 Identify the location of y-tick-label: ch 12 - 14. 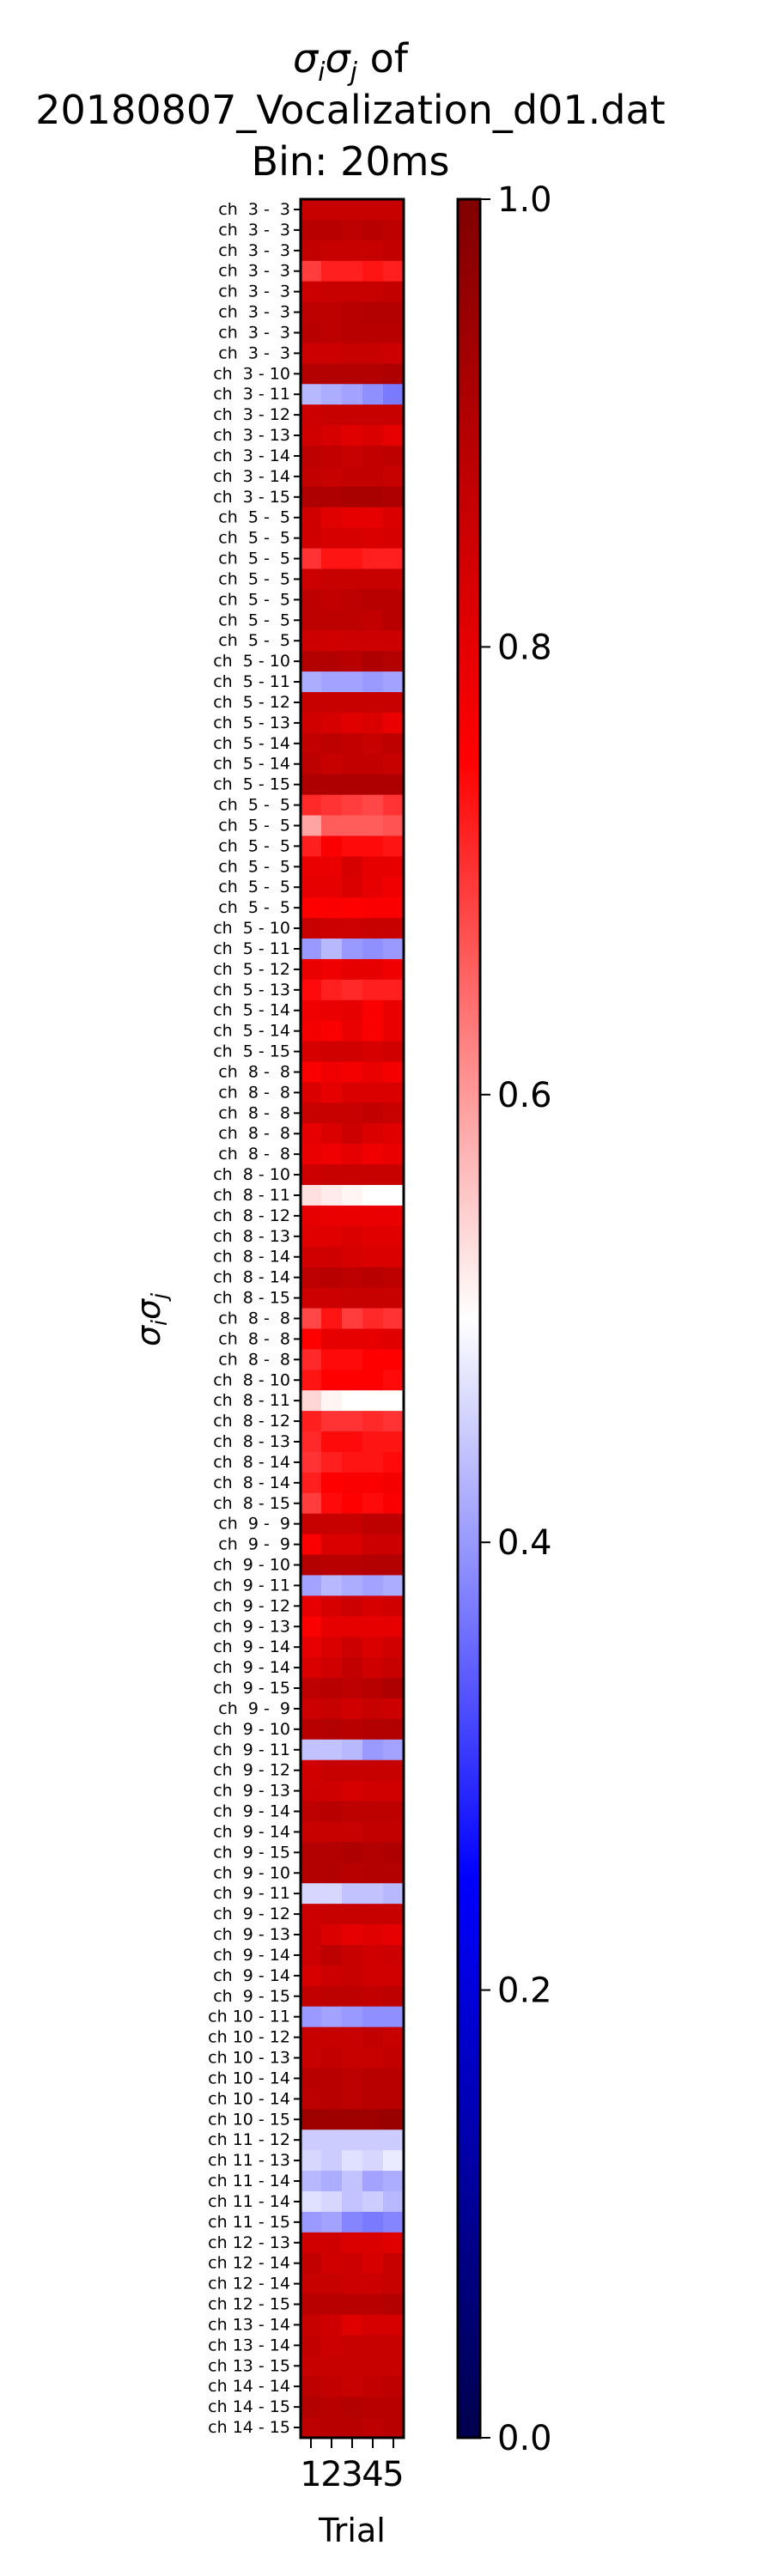
(249, 2263).